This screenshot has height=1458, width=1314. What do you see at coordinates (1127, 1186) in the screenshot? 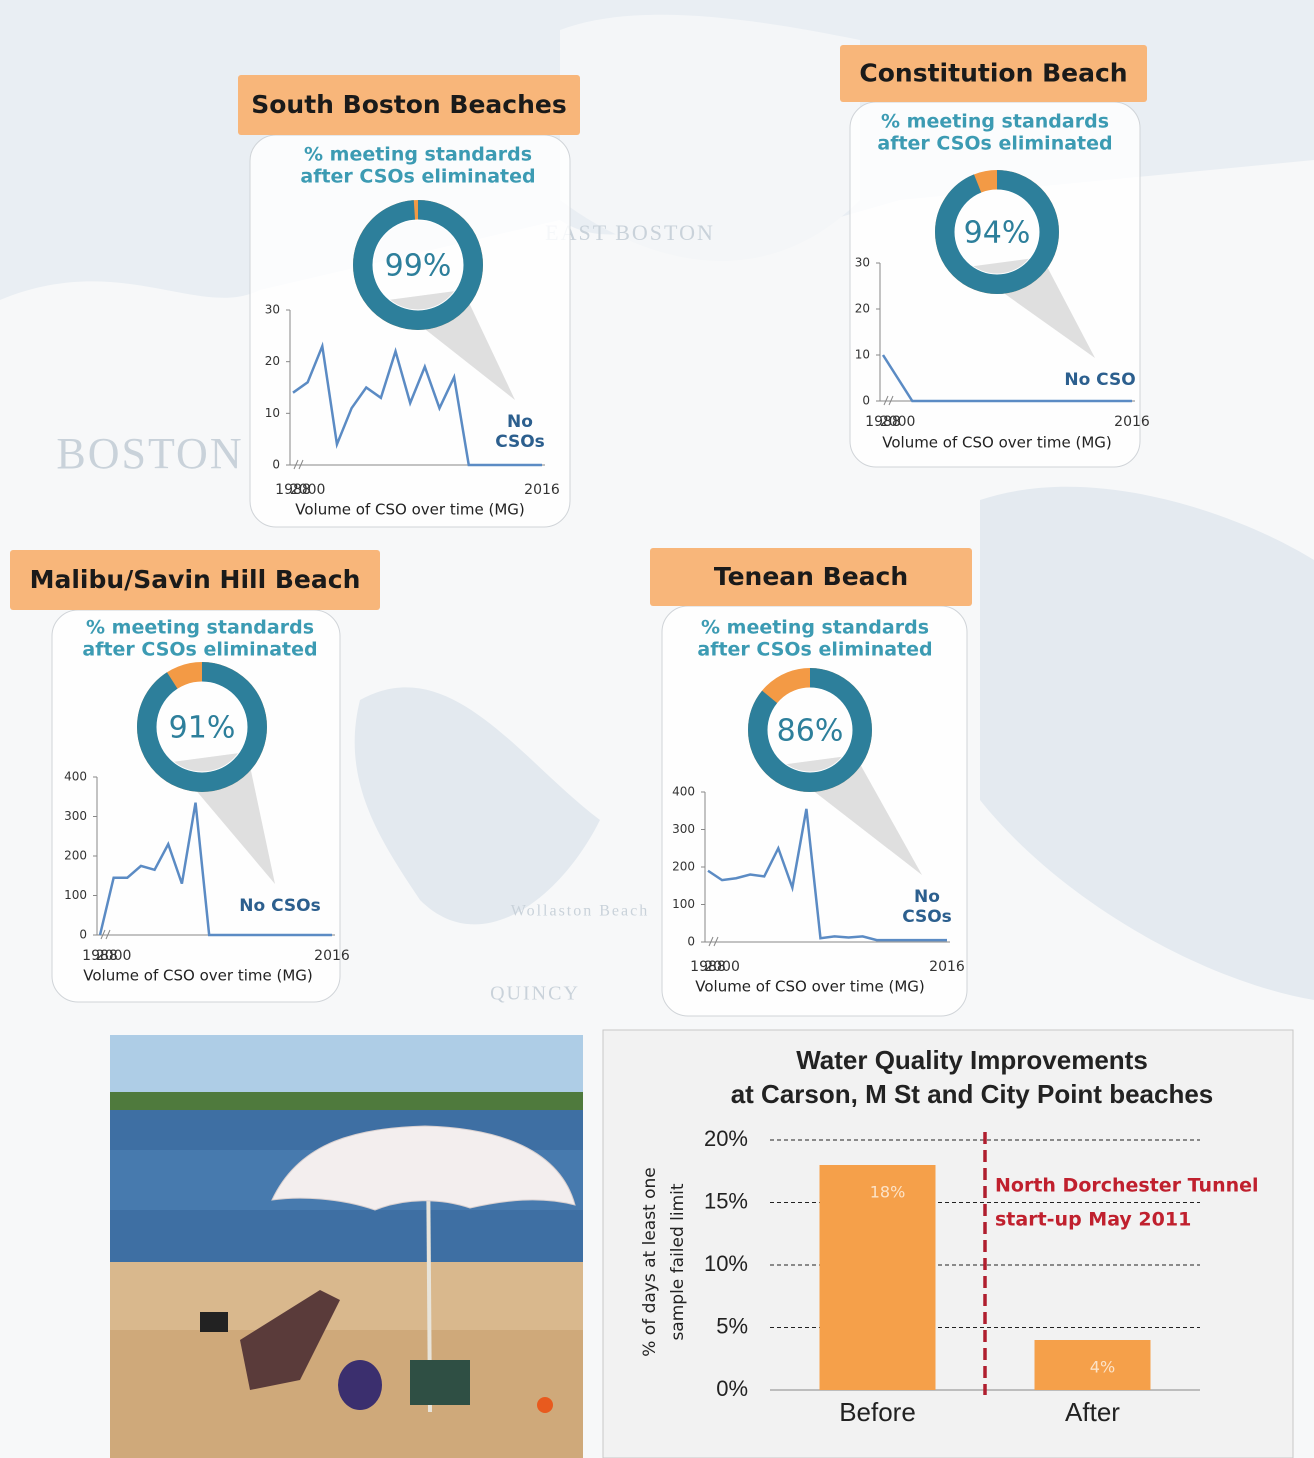
I see `annotation: North Dorchester Tunnel` at bounding box center [1127, 1186].